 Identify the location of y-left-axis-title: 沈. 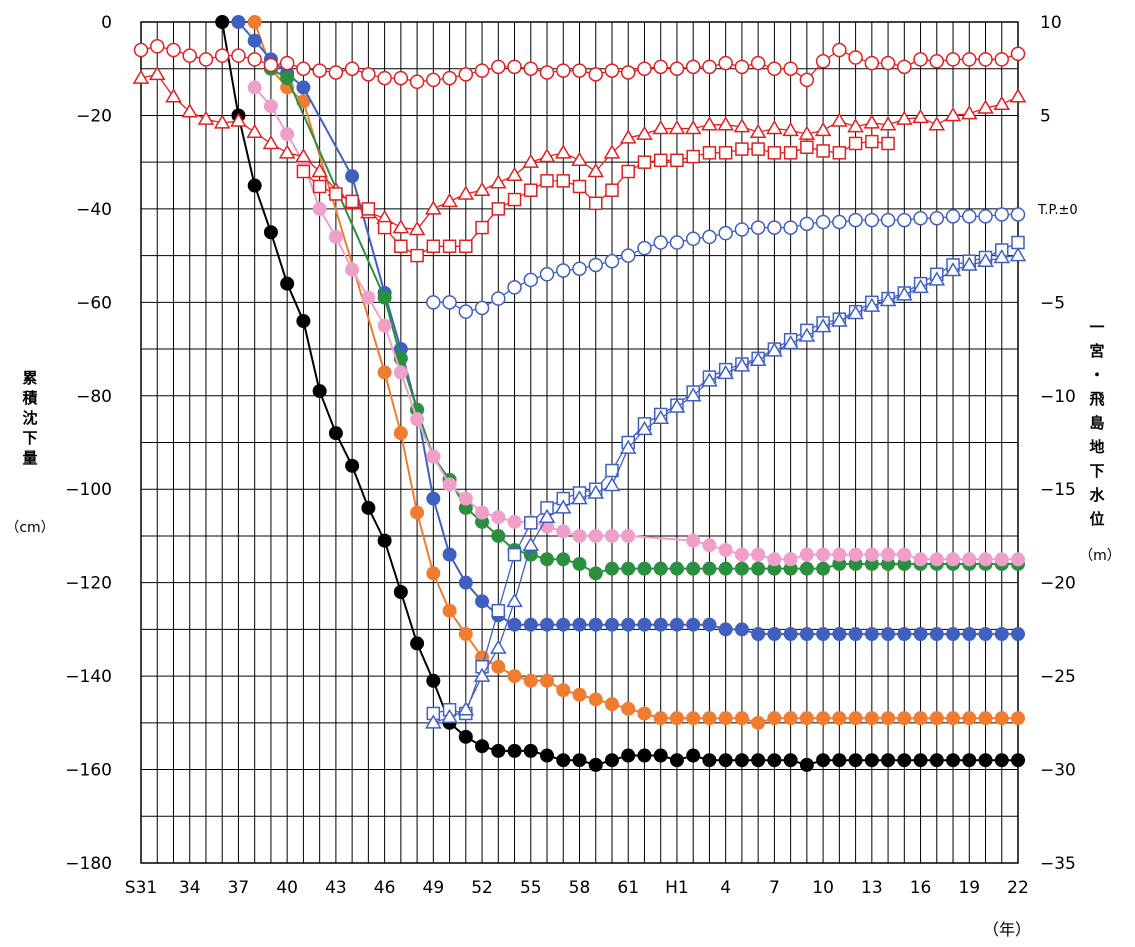
(29, 418).